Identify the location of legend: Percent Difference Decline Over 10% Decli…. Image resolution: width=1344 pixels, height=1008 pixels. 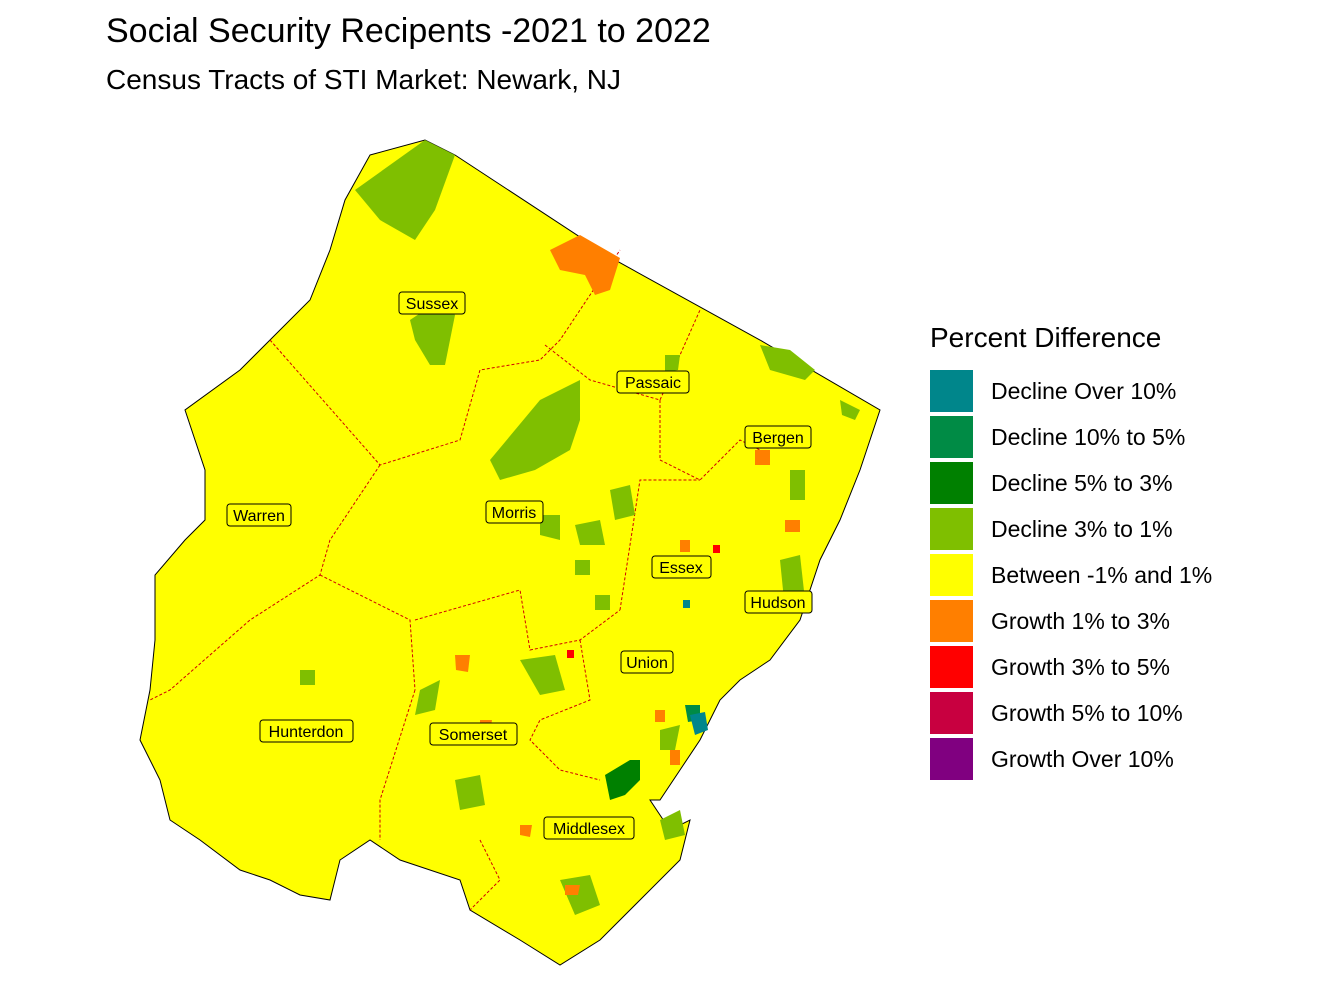
(1071, 552).